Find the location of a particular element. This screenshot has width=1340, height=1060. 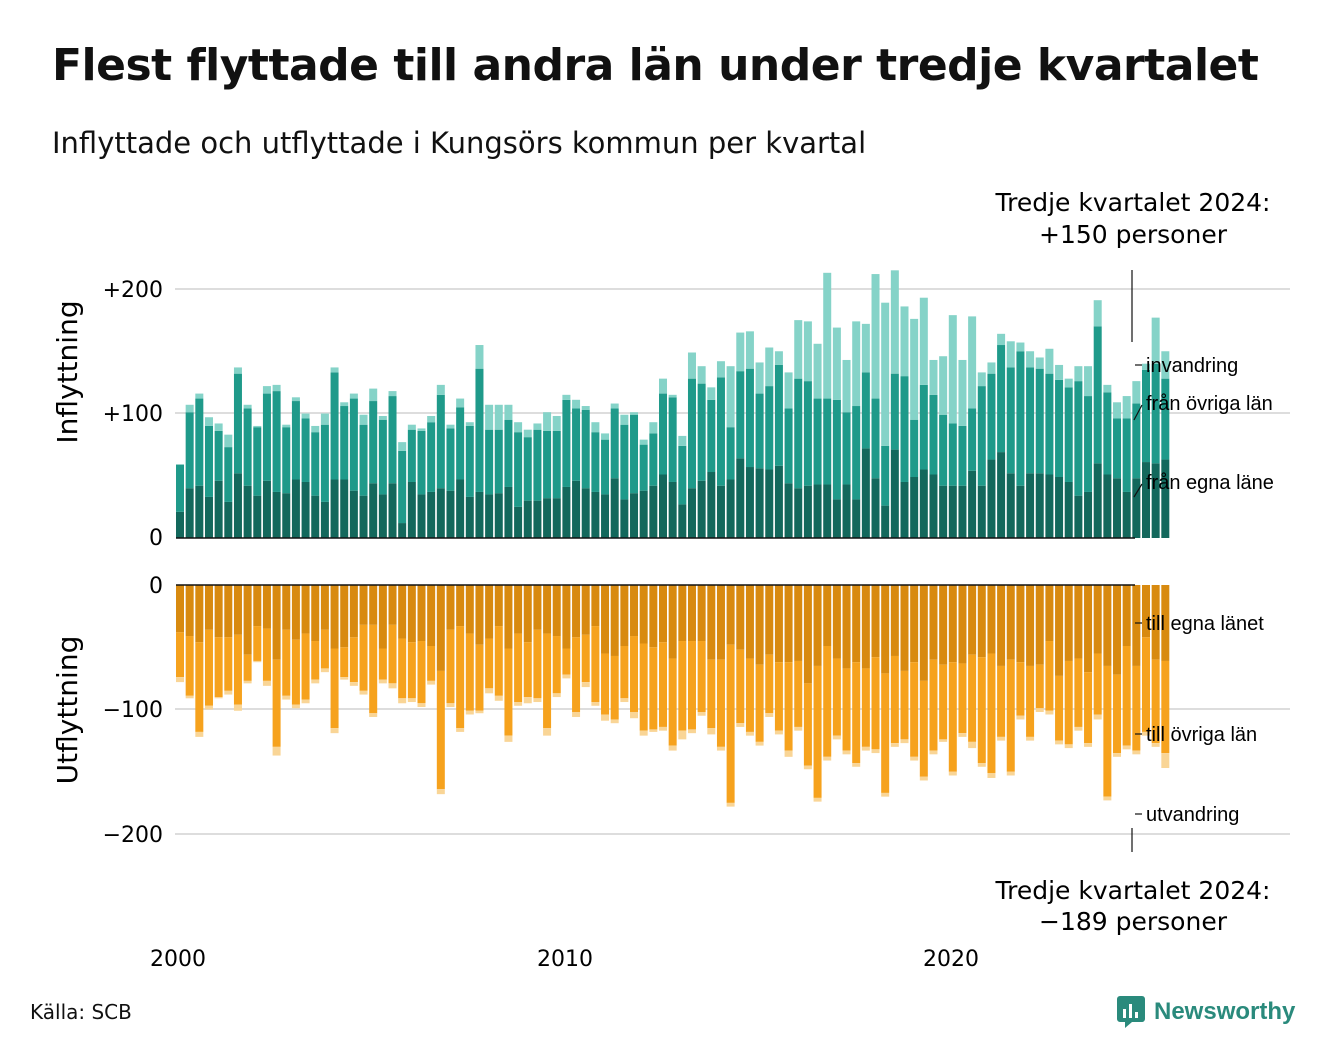

in-ytick-0: 0 is located at coordinates (156, 538).